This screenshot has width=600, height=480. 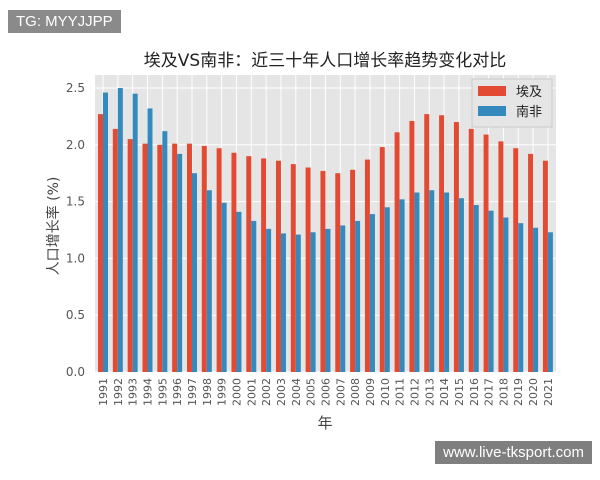 I want to click on x-tick-label: 1996, so click(x=177, y=392).